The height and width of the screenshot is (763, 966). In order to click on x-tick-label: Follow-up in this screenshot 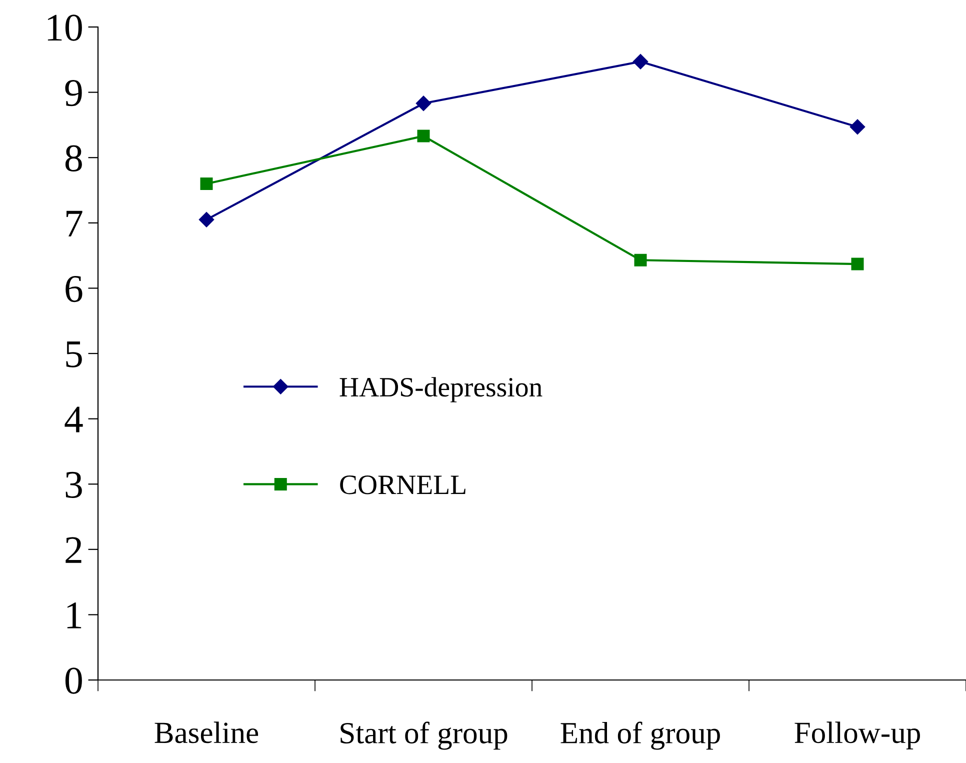, I will do `click(857, 736)`.